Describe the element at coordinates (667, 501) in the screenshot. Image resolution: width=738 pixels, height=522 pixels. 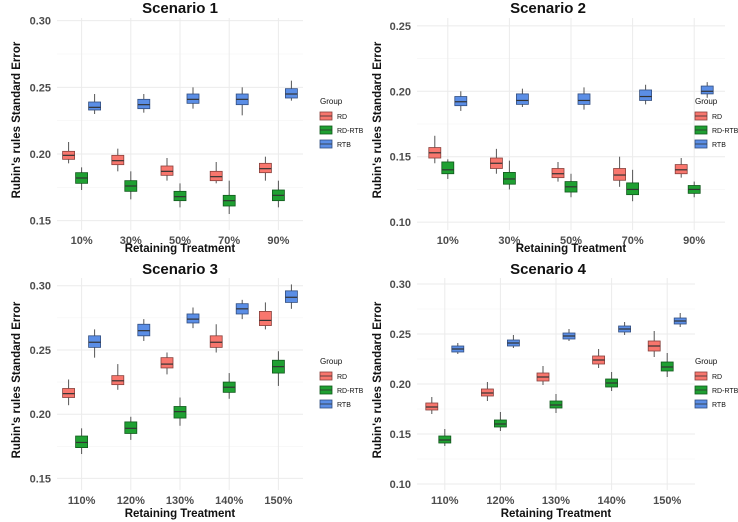
I see `x-tick-label: 150%` at that location.